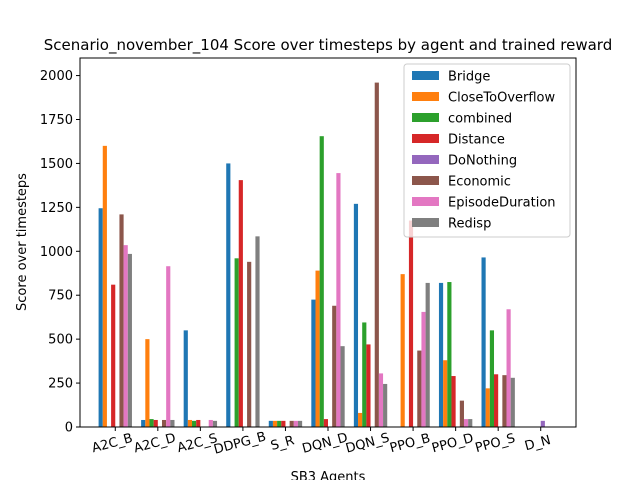 The image size is (640, 480). What do you see at coordinates (385, 405) in the screenshot?
I see `bar-Redisp-DQN_S` at bounding box center [385, 405].